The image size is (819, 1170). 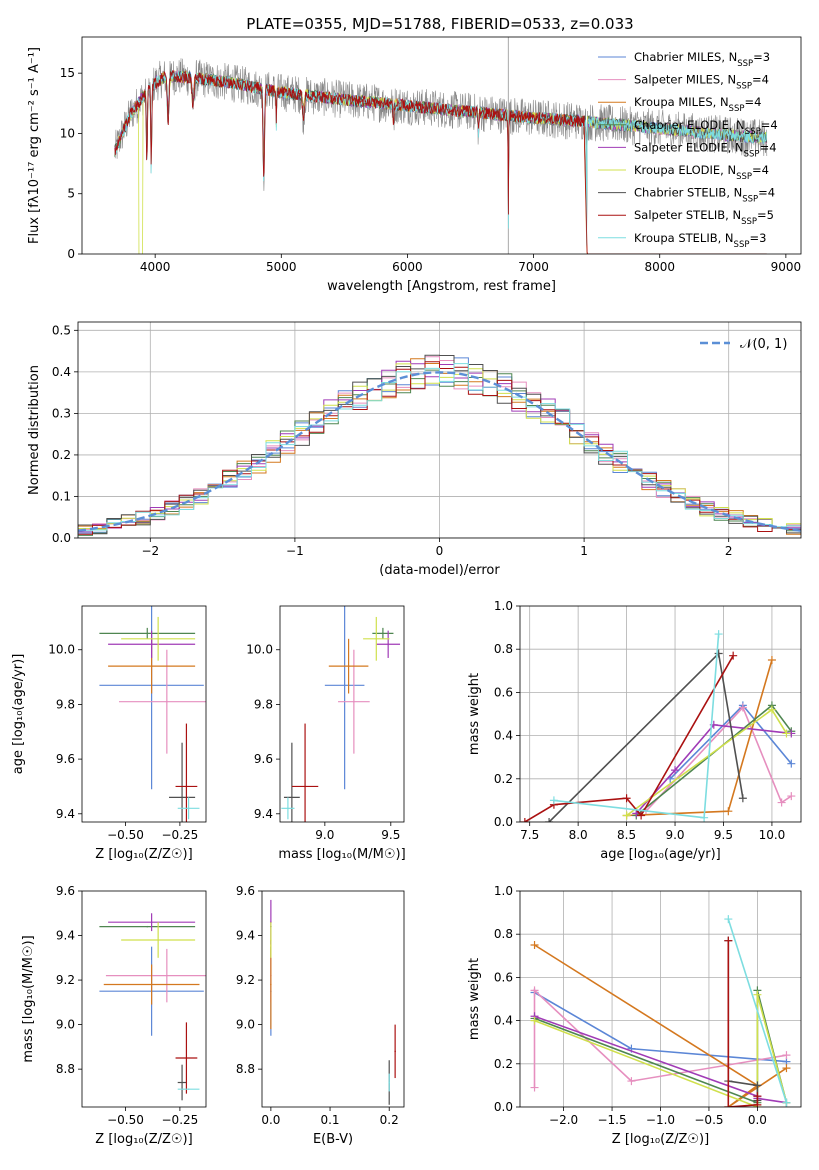 What do you see at coordinates (474, 999) in the screenshot?
I see `y-axis-label: mass weight` at bounding box center [474, 999].